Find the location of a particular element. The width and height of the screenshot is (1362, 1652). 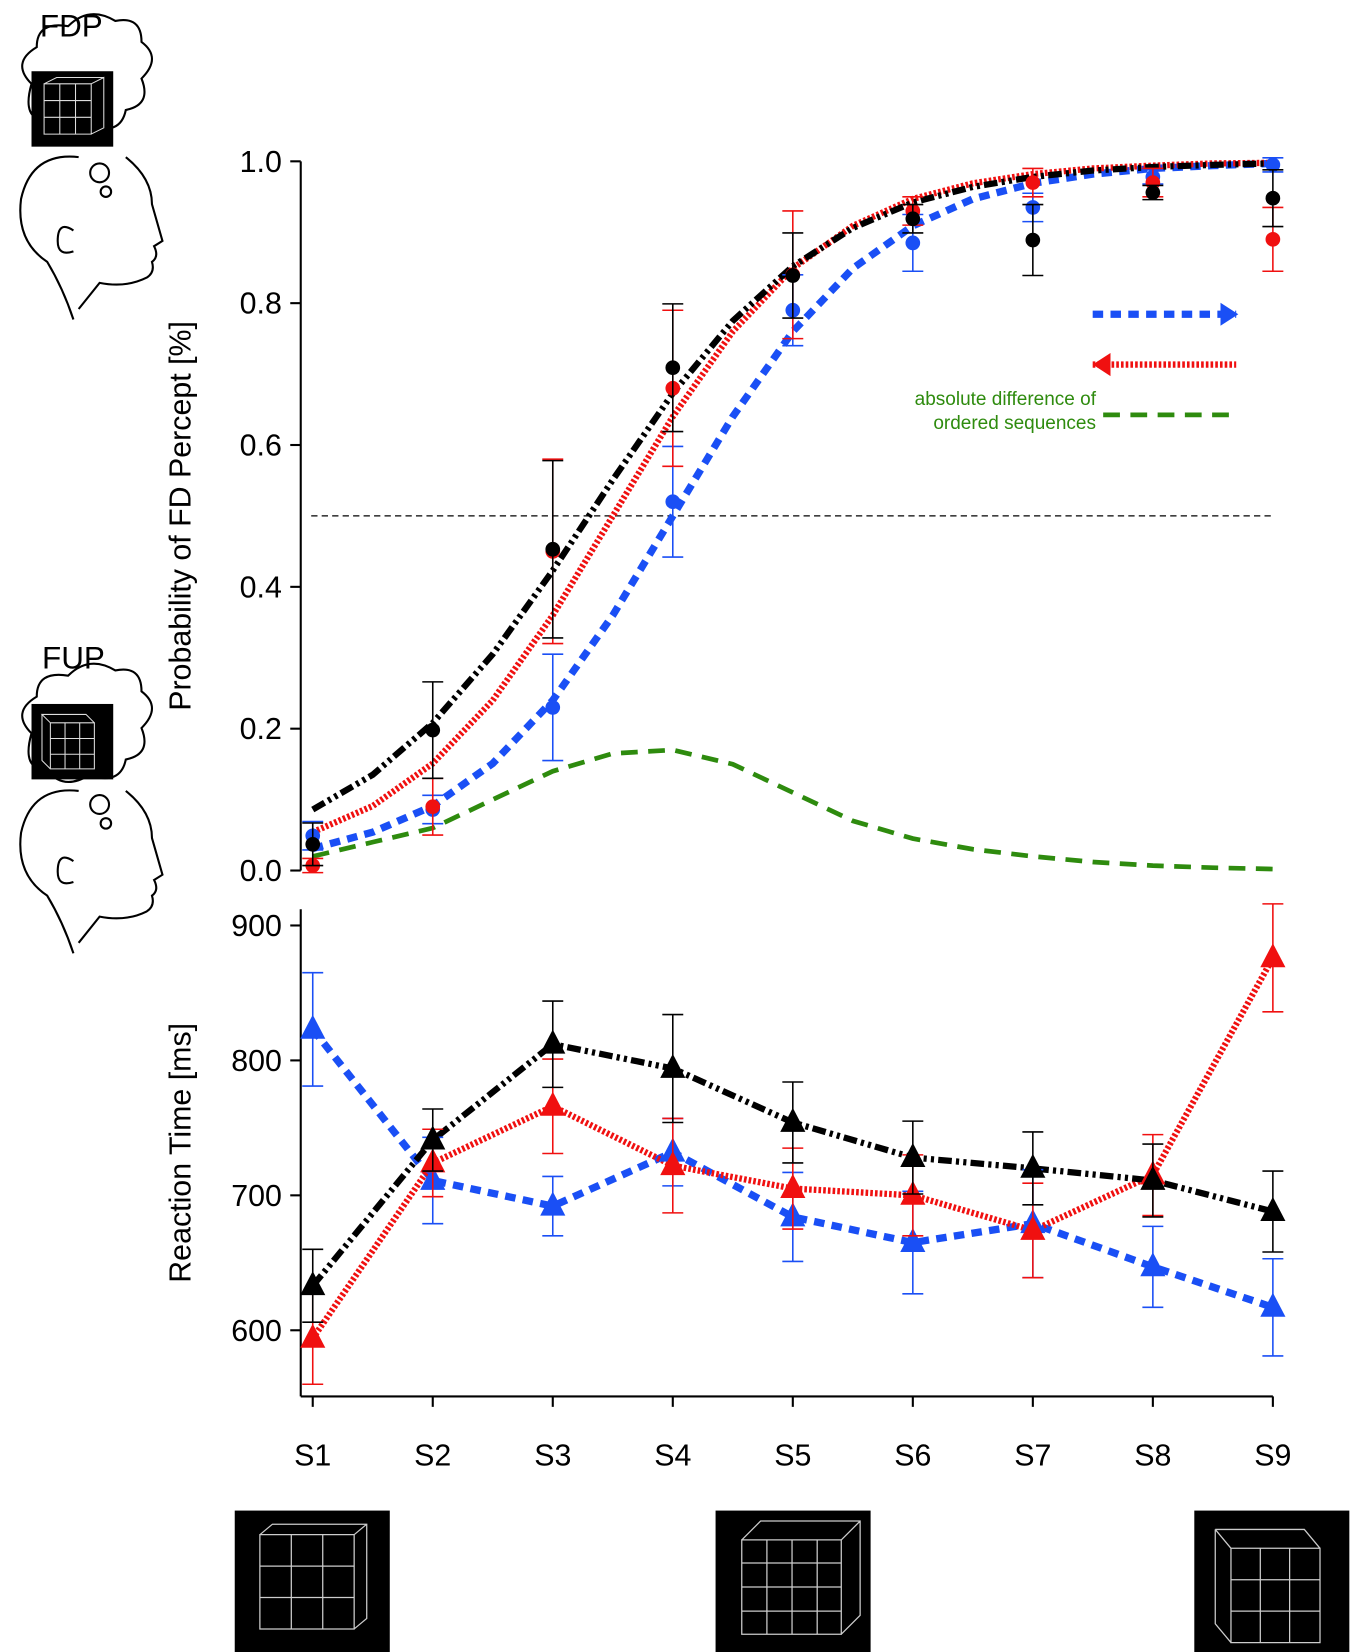

x-tick-label: S7 is located at coordinates (1032, 1456).